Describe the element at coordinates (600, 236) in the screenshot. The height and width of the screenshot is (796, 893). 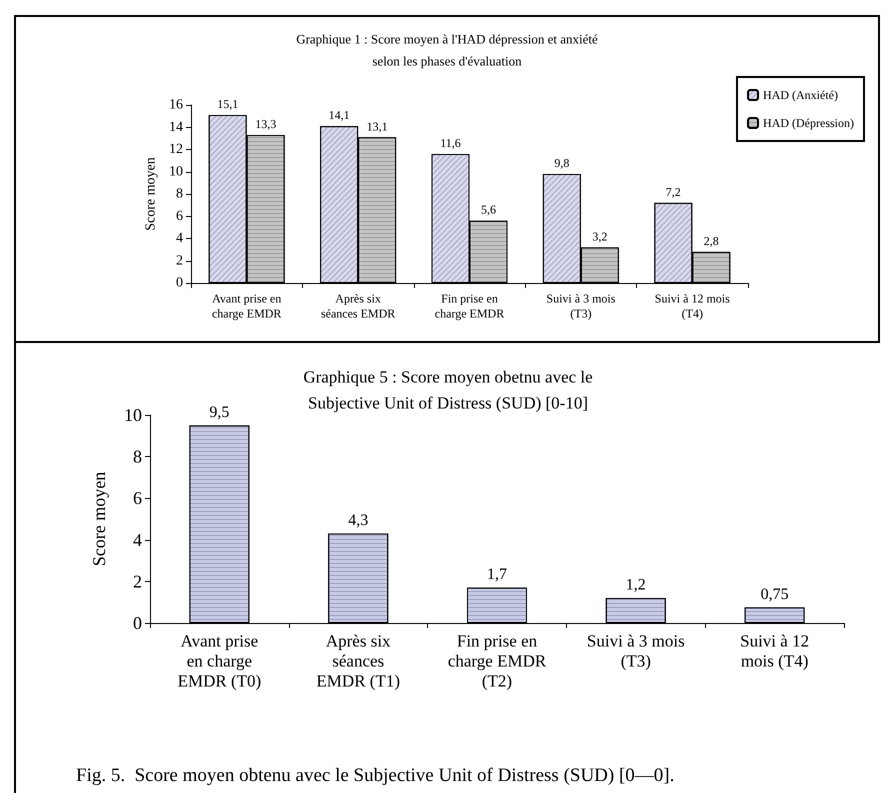
I see `data-label: 3,2` at that location.